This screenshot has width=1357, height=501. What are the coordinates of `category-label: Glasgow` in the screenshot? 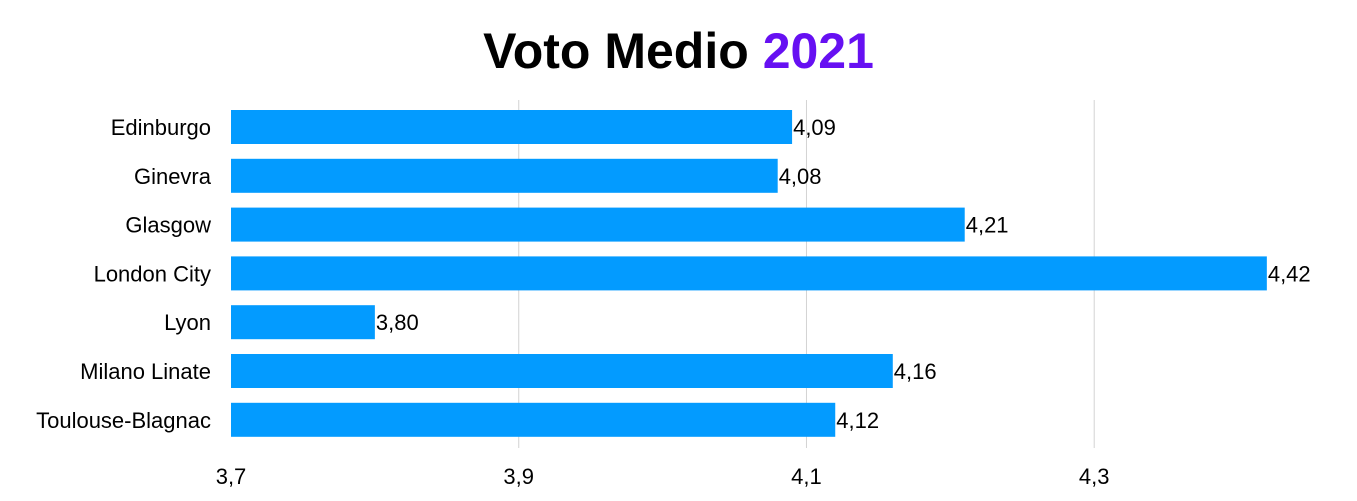 It's located at (168, 225).